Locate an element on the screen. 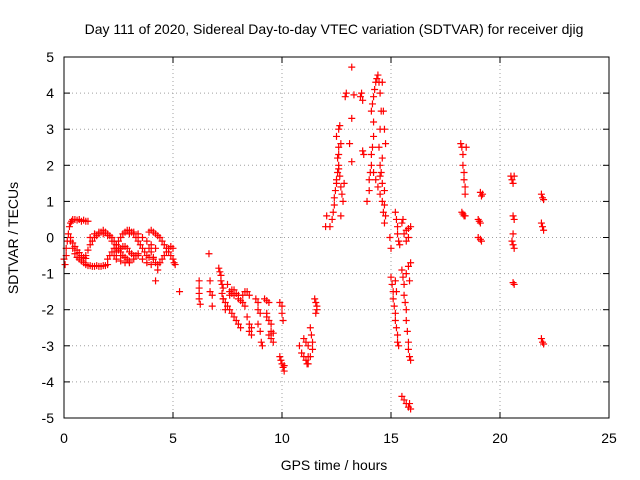 The width and height of the screenshot is (640, 480). x-tick-label: 10 is located at coordinates (282, 438).